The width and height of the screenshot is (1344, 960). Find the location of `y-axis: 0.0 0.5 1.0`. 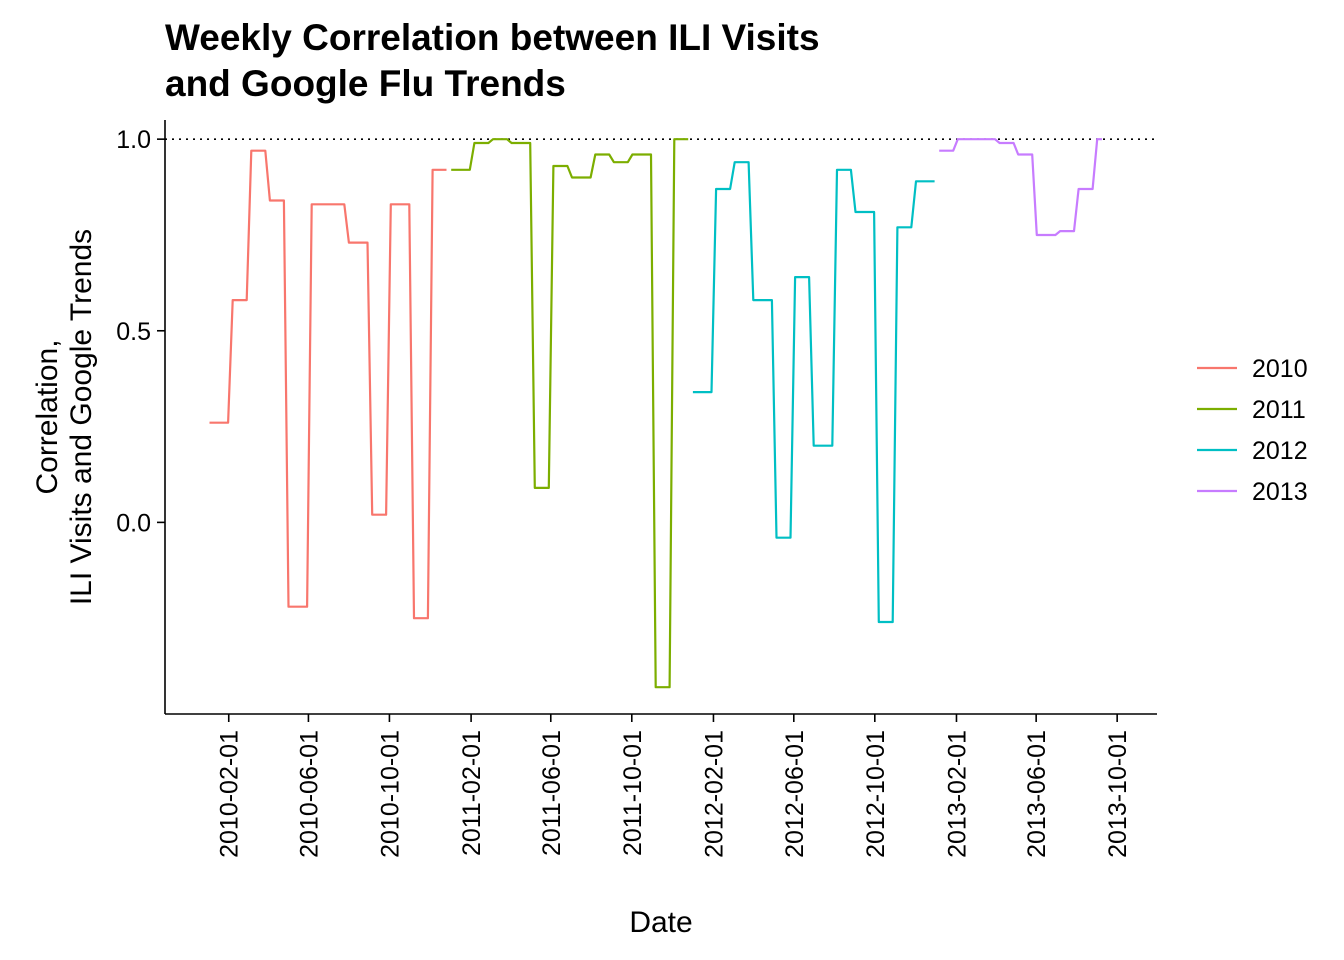

y-axis: 0.0 0.5 1.0 is located at coordinates (141, 417).